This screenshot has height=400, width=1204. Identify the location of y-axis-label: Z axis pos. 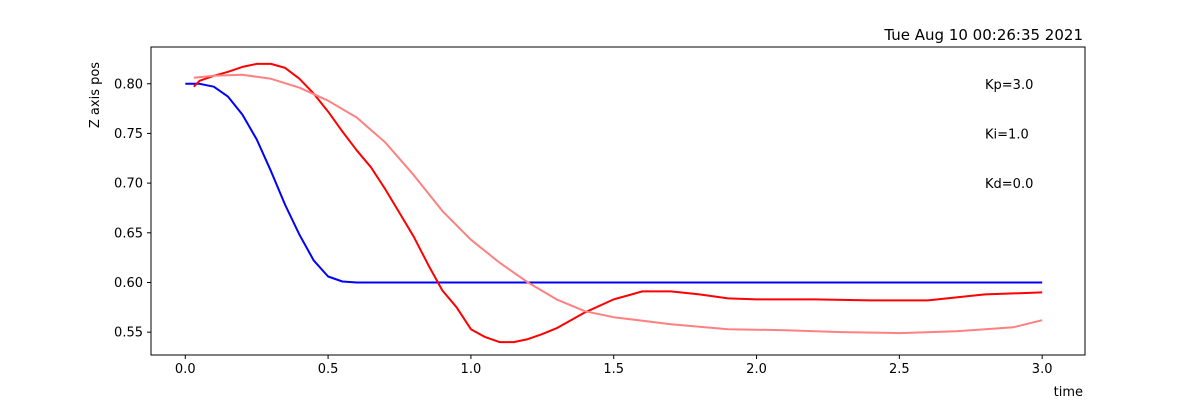
(95, 95).